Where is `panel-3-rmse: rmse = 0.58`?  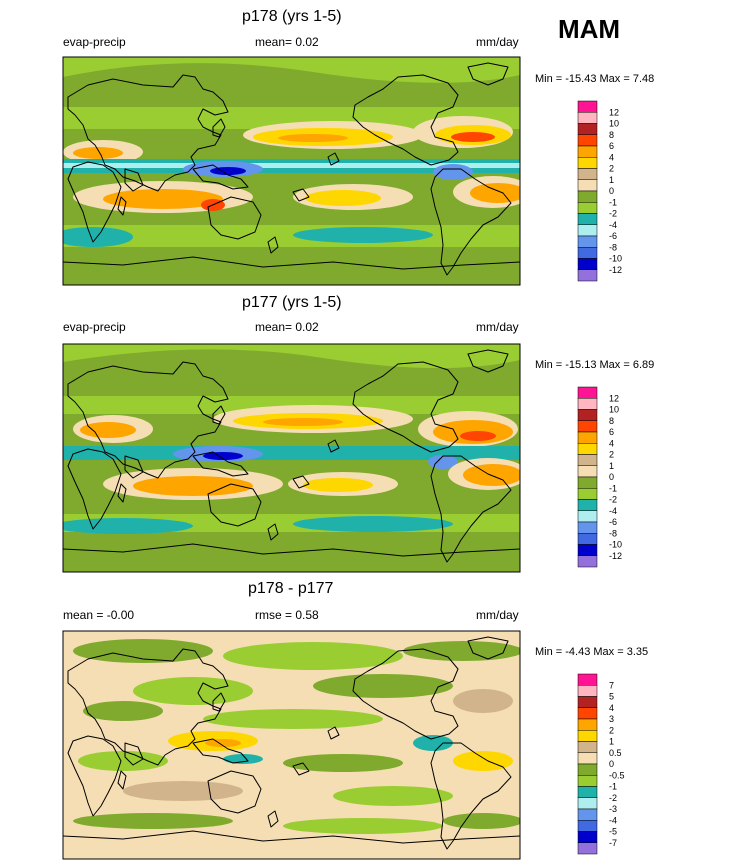 panel-3-rmse: rmse = 0.58 is located at coordinates (287, 615).